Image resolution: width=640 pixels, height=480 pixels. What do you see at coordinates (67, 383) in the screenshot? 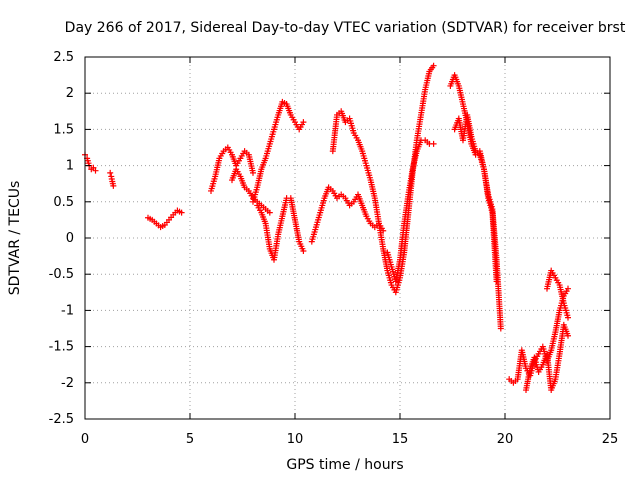
I see `y-tick-label: -2` at bounding box center [67, 383].